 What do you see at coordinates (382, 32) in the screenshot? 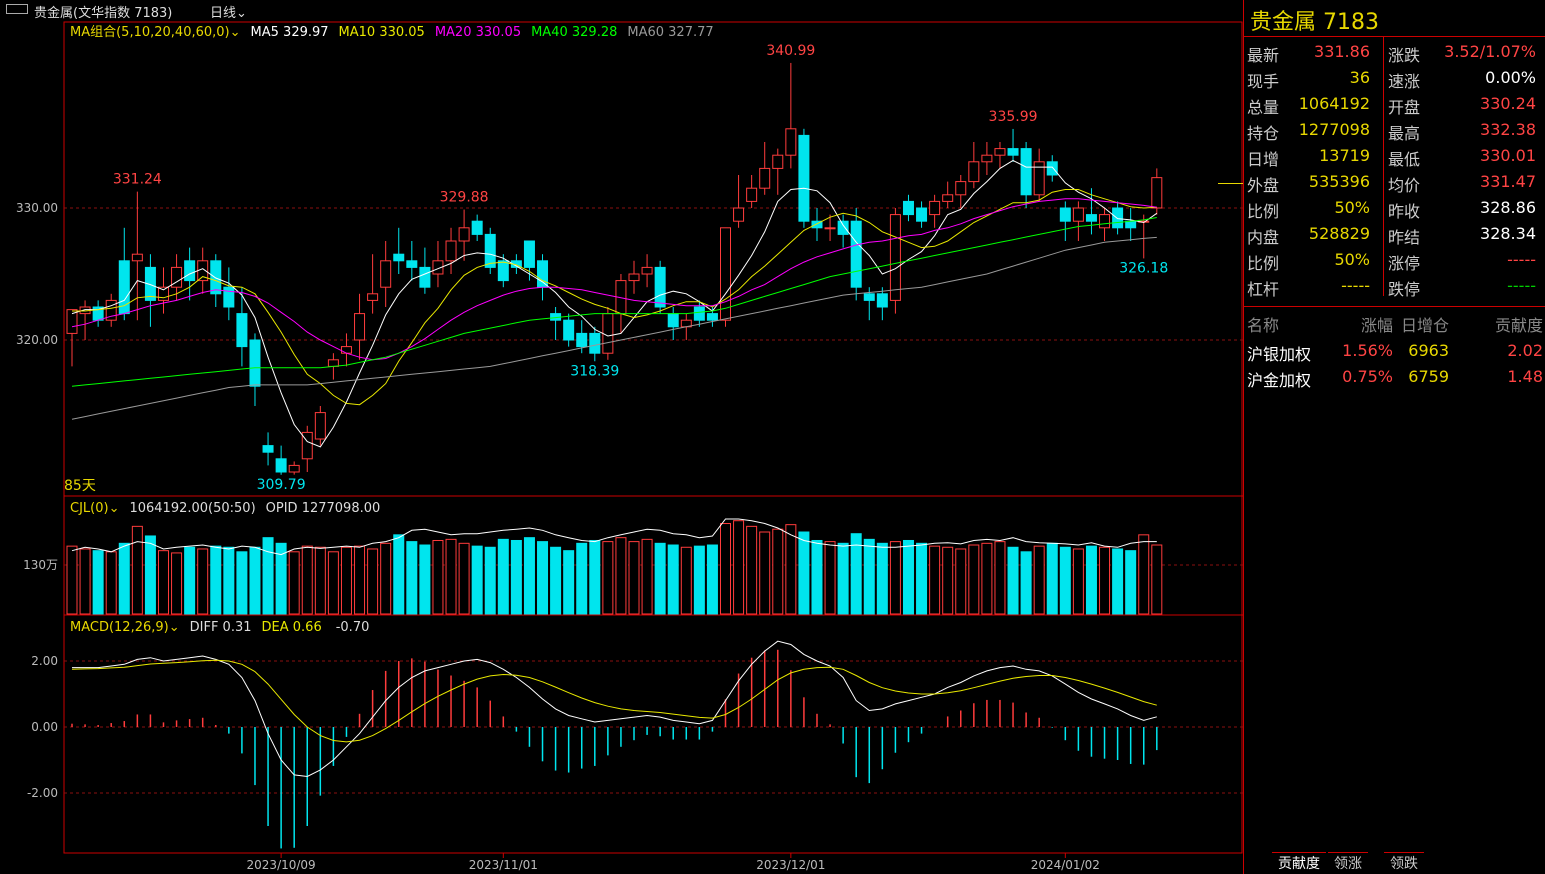
I see `ma-legend-item: MA10 330.05` at bounding box center [382, 32].